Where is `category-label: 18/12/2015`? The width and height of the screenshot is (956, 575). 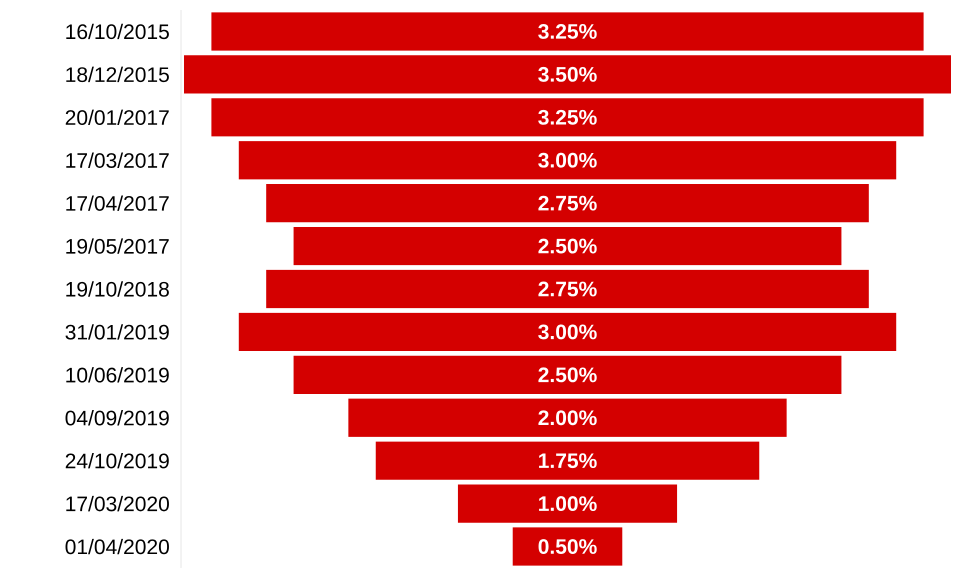 category-label: 18/12/2015 is located at coordinates (117, 74).